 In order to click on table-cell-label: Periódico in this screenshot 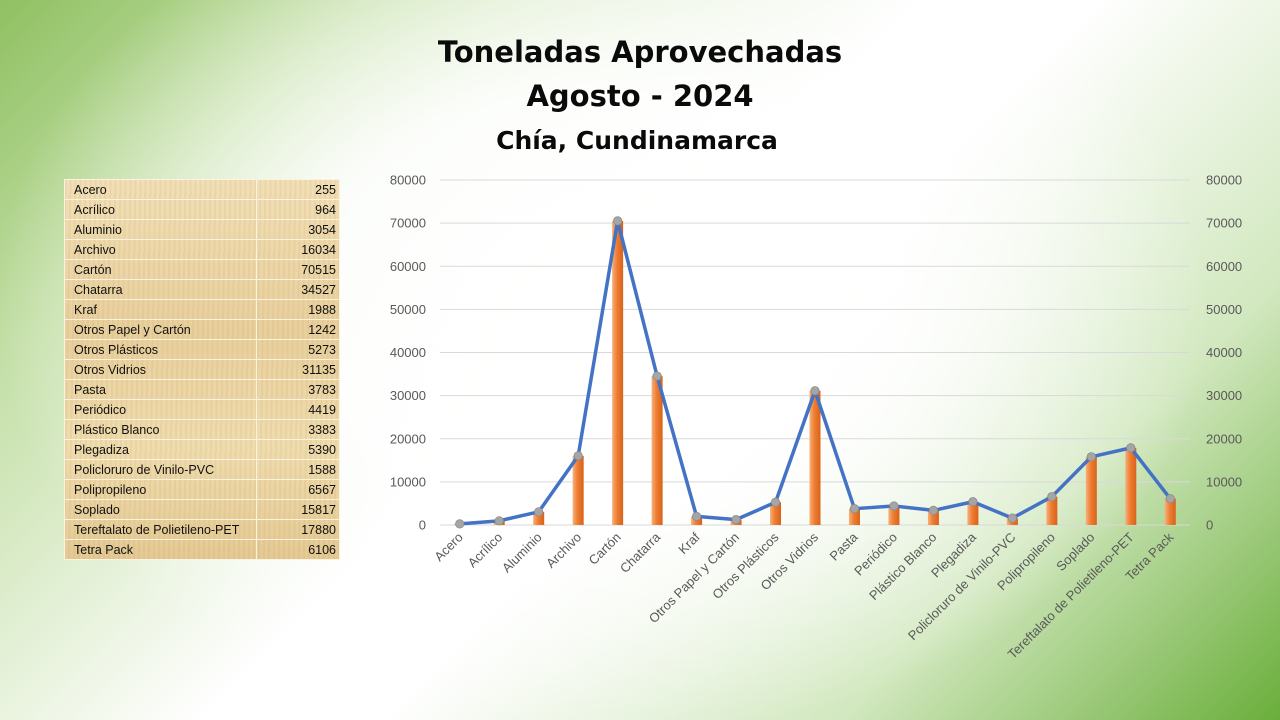, I will do `click(160, 409)`.